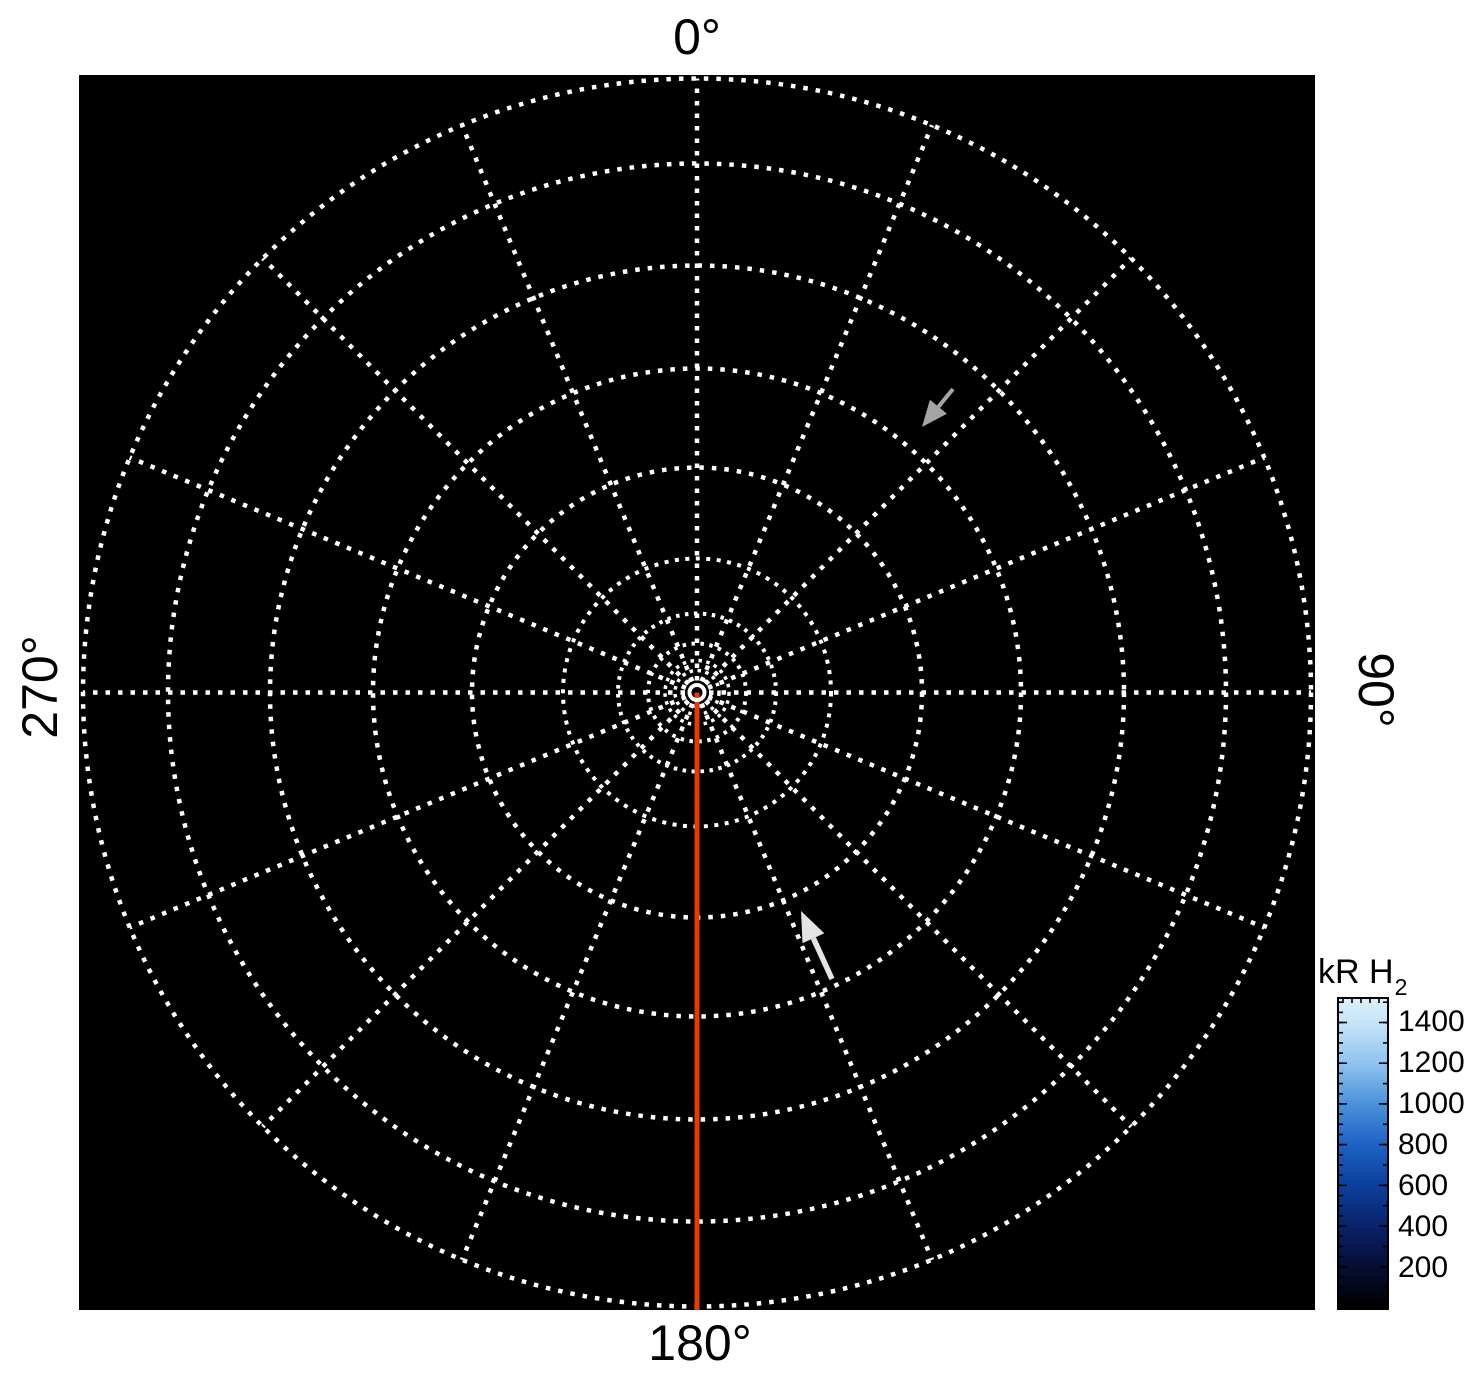  What do you see at coordinates (40, 687) in the screenshot?
I see `angle-label-270: 270°` at bounding box center [40, 687].